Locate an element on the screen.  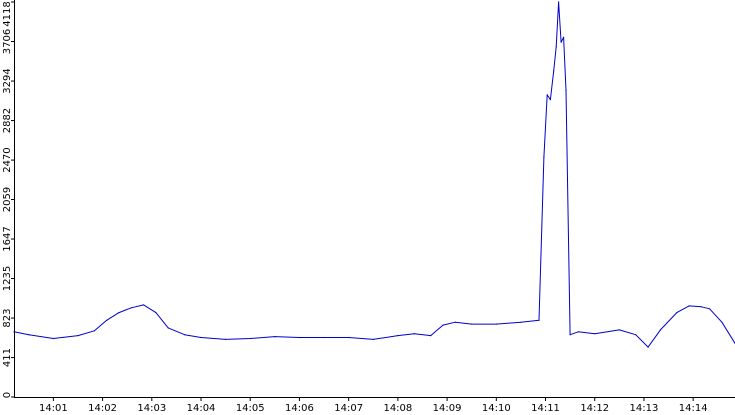
y-ticks: 0 411 823 1235 1647 2059 2470 2882 3294 3706 4118 is located at coordinates (8, 199).